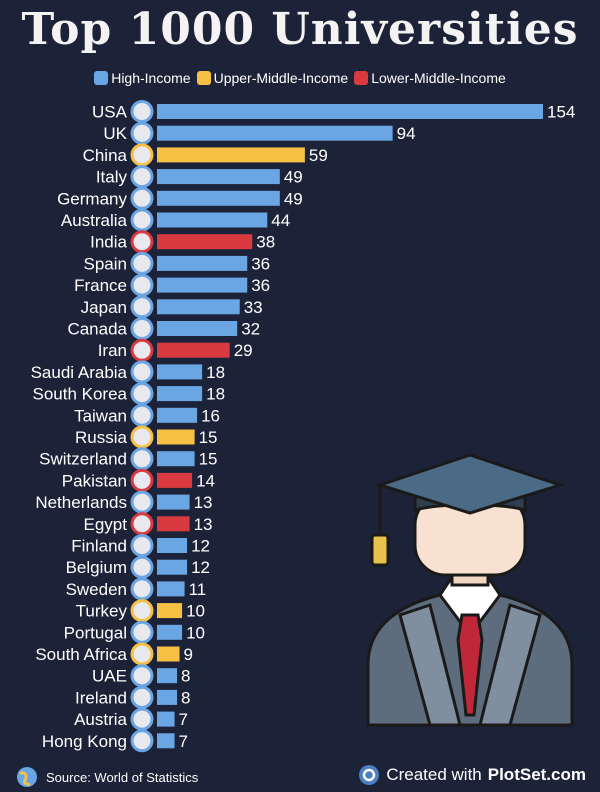 The image size is (600, 792). I want to click on value-label-saudi-arabia: 18, so click(215, 372).